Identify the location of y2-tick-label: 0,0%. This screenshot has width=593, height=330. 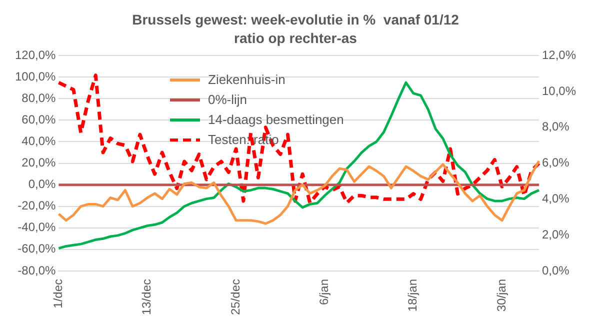
(556, 270).